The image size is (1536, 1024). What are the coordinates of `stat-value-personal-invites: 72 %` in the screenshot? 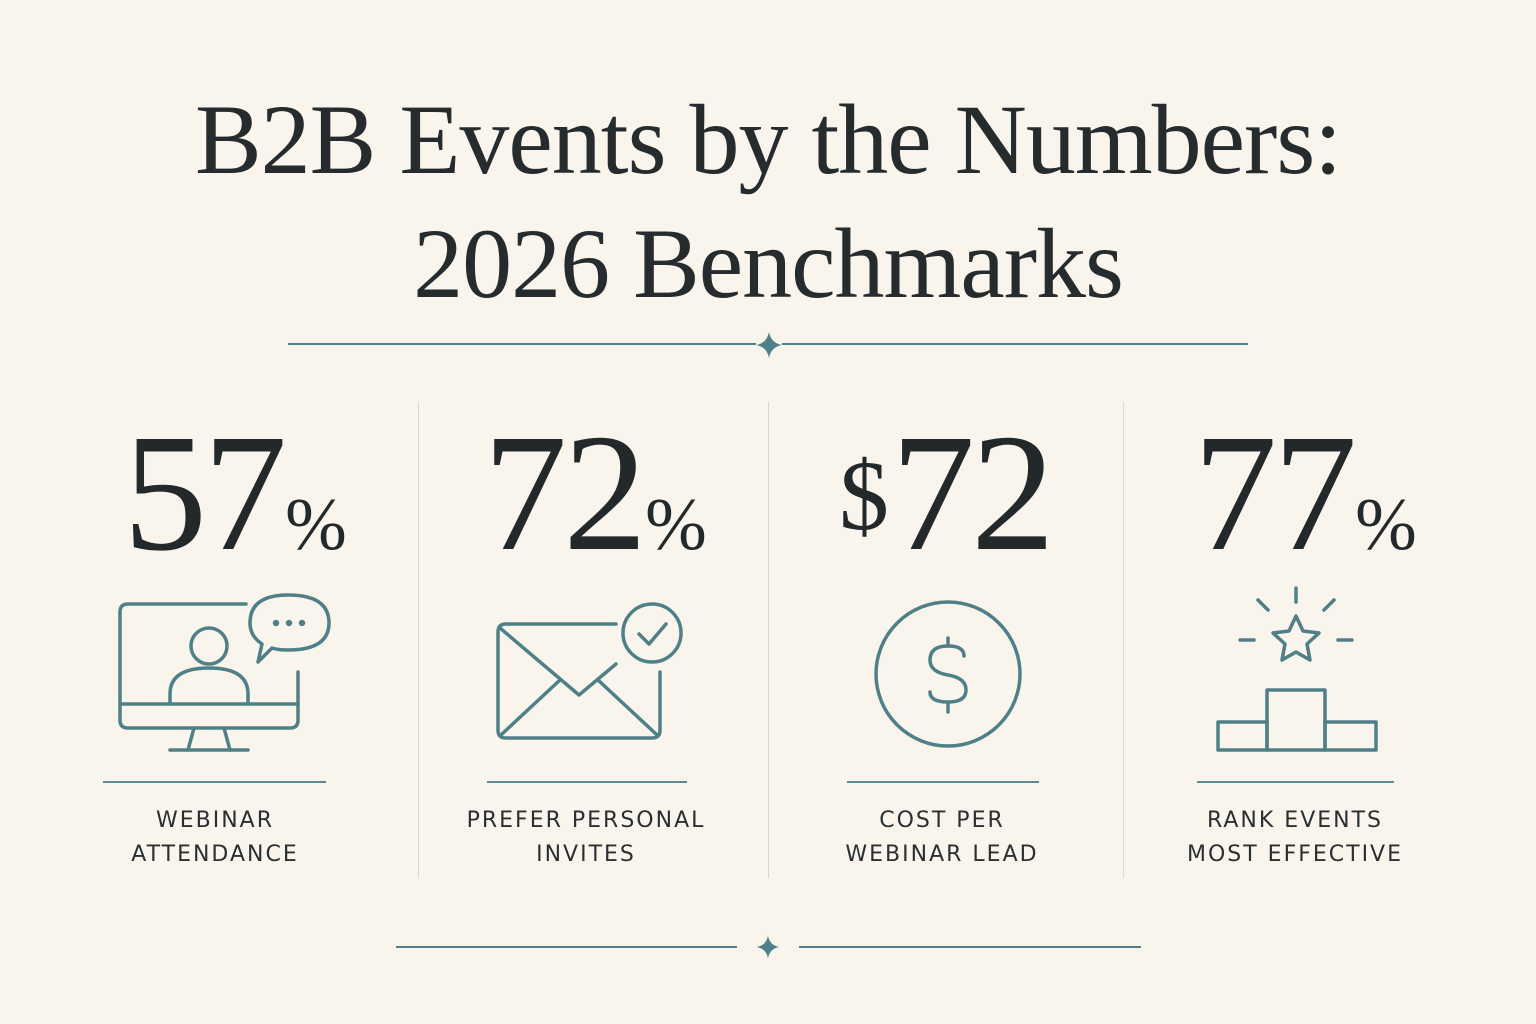 It's located at (595, 493).